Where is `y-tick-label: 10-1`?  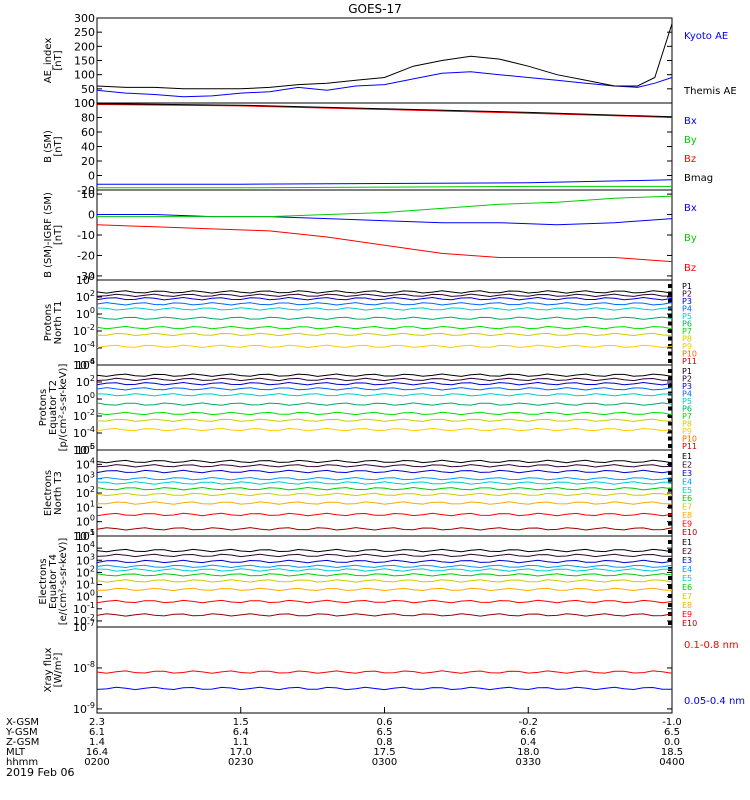
y-tick-label: 10-1 is located at coordinates (84, 535).